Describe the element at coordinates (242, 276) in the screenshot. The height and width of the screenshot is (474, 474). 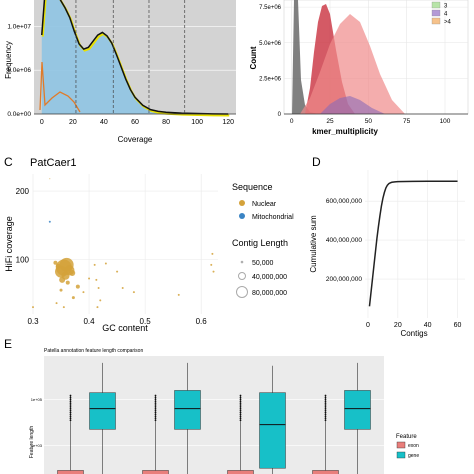
I see `legend-len-mid` at that location.